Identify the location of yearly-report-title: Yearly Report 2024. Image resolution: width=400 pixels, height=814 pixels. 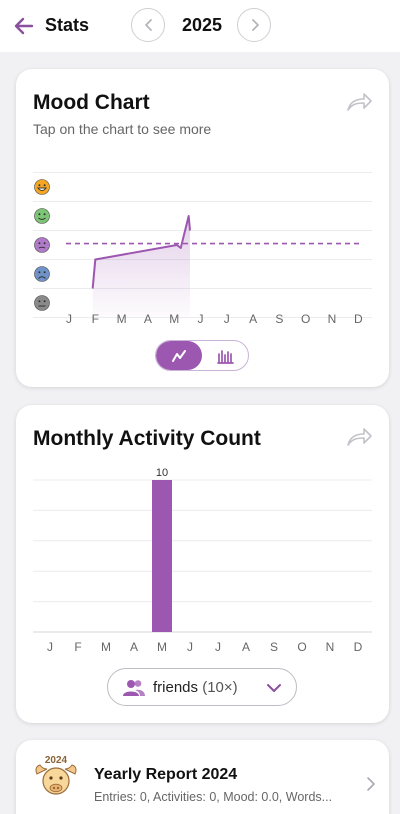
(166, 774).